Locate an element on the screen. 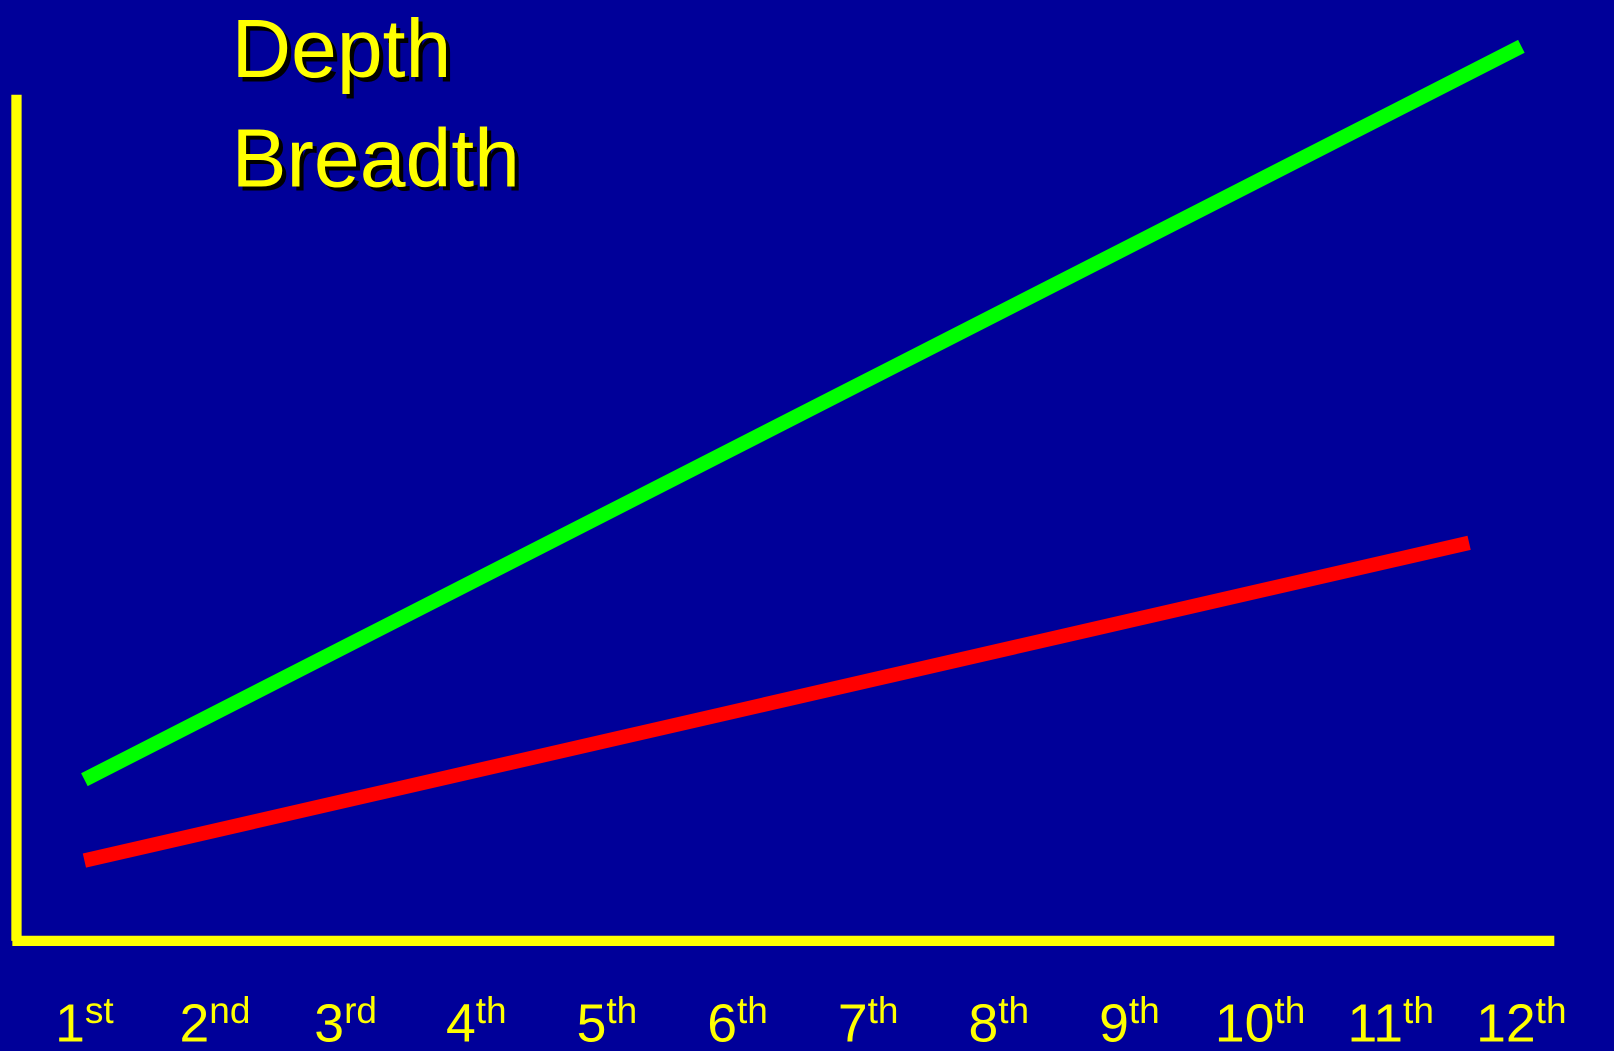  x-tick-label: 7th is located at coordinates (868, 1020).